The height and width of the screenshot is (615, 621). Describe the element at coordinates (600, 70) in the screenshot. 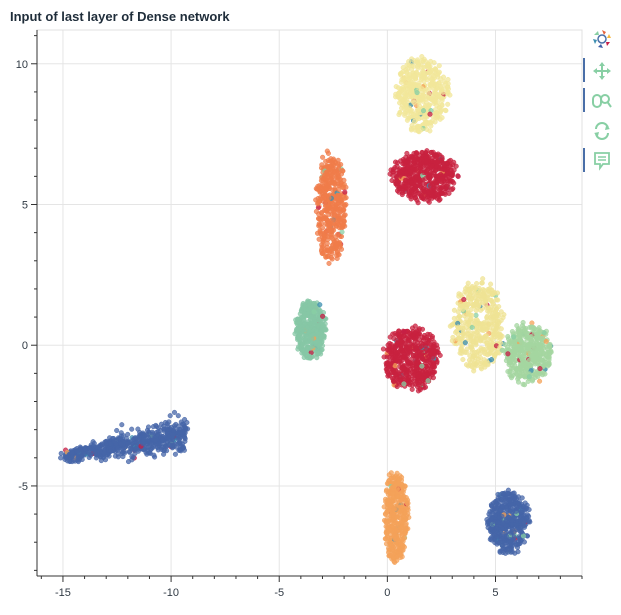

I see `pan-tool` at that location.